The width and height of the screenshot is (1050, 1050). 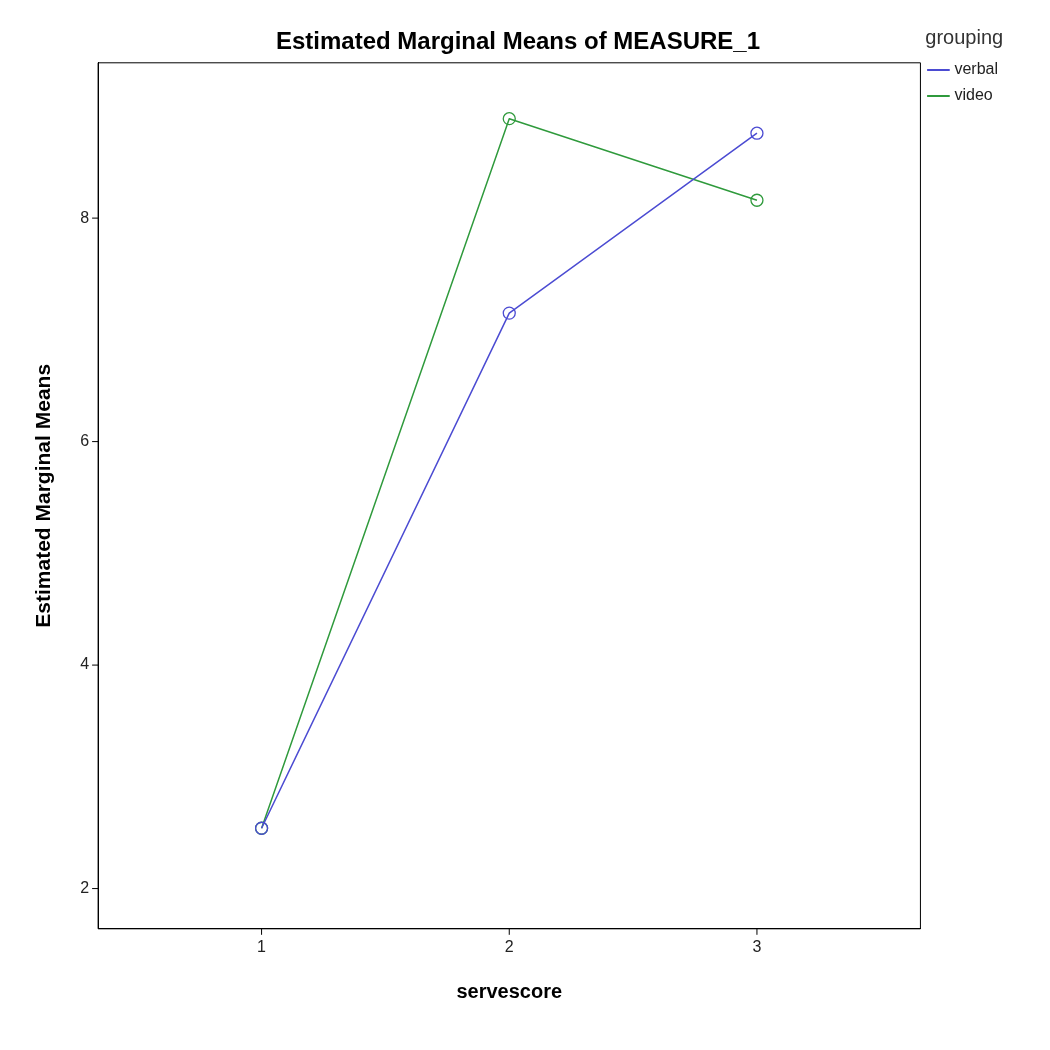 I want to click on y-tick-label: 8, so click(x=85, y=217).